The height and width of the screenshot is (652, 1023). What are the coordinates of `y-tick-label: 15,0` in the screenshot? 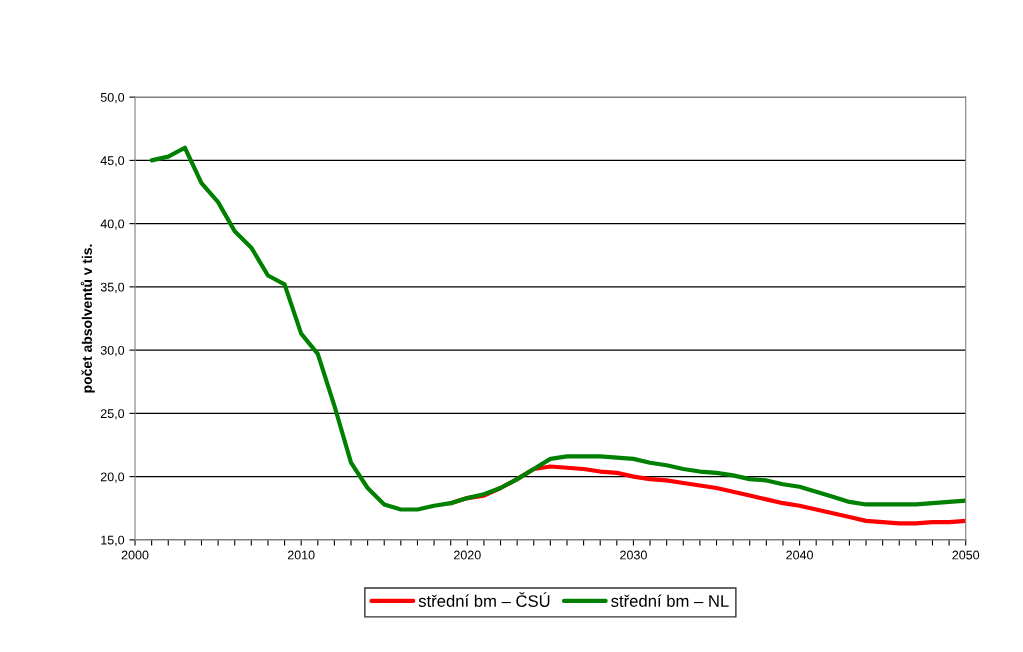 It's located at (113, 540).